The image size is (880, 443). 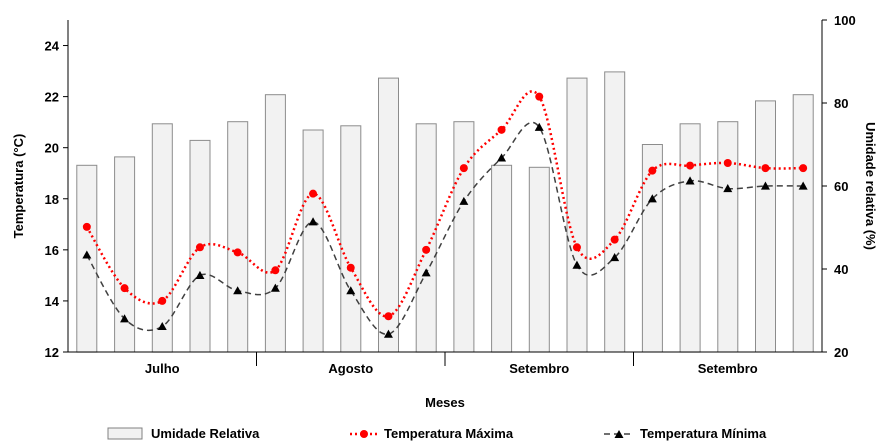 I want to click on right-tick-label: 100, so click(x=845, y=20).